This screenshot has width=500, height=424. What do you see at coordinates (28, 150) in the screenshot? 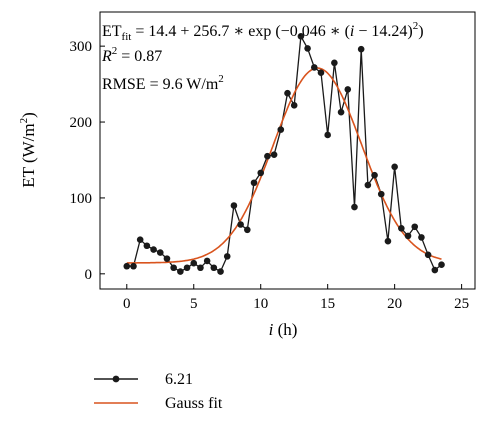
I see `y-axis-label: ET (W/m2)` at bounding box center [28, 150].